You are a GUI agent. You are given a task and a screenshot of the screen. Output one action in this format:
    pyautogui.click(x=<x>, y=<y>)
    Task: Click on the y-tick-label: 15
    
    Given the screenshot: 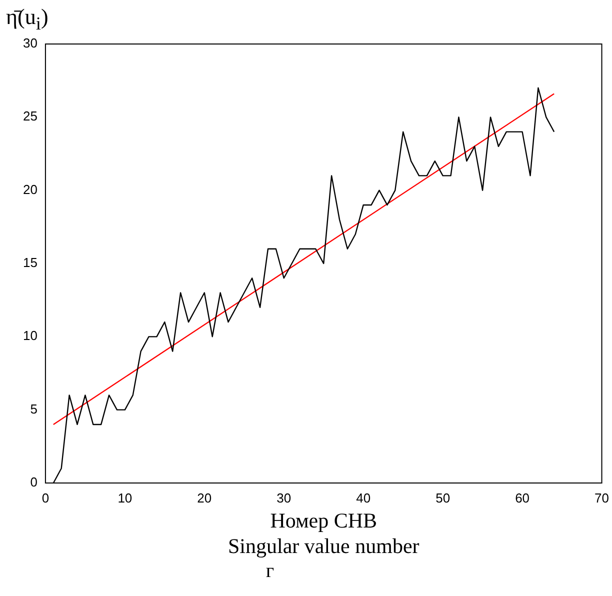 What is the action you would take?
    pyautogui.click(x=30, y=262)
    